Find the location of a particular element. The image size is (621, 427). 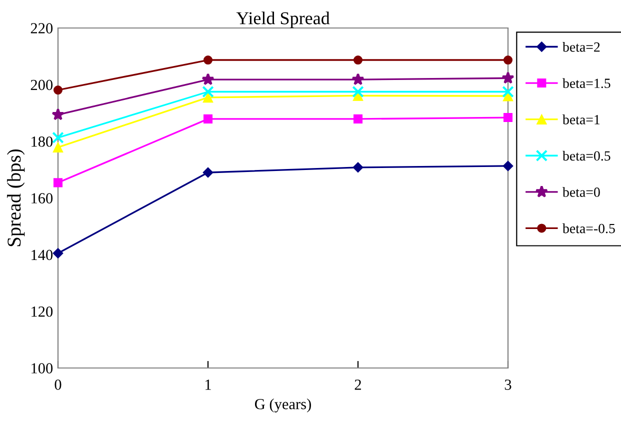

legend-label: beta=-0.5 is located at coordinates (588, 228).